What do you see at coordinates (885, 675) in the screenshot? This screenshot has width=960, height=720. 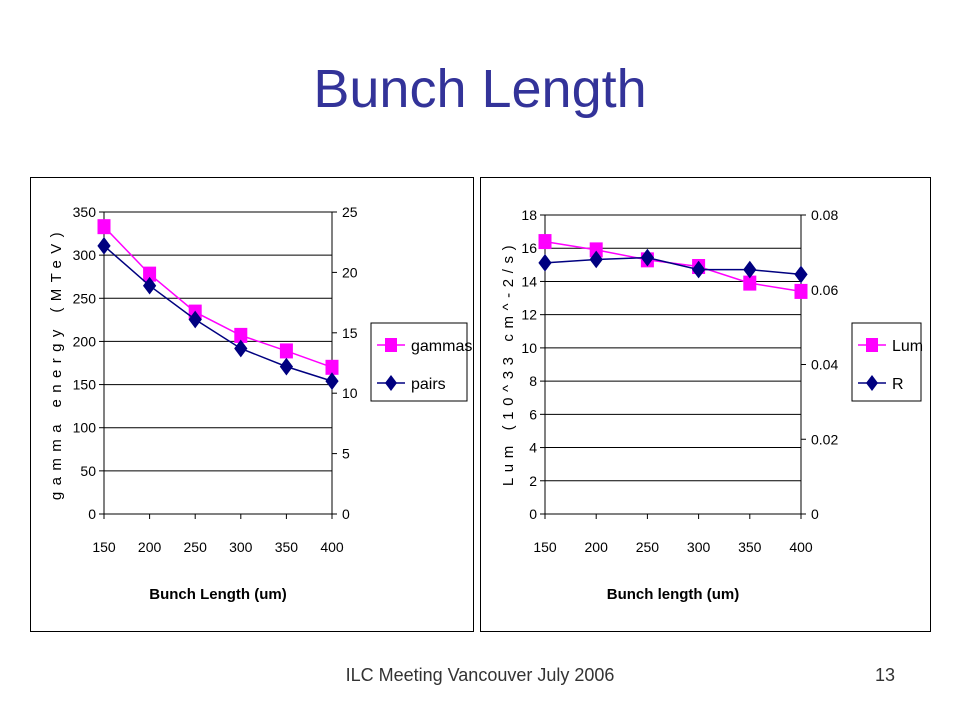 I see `page-number: 13` at bounding box center [885, 675].